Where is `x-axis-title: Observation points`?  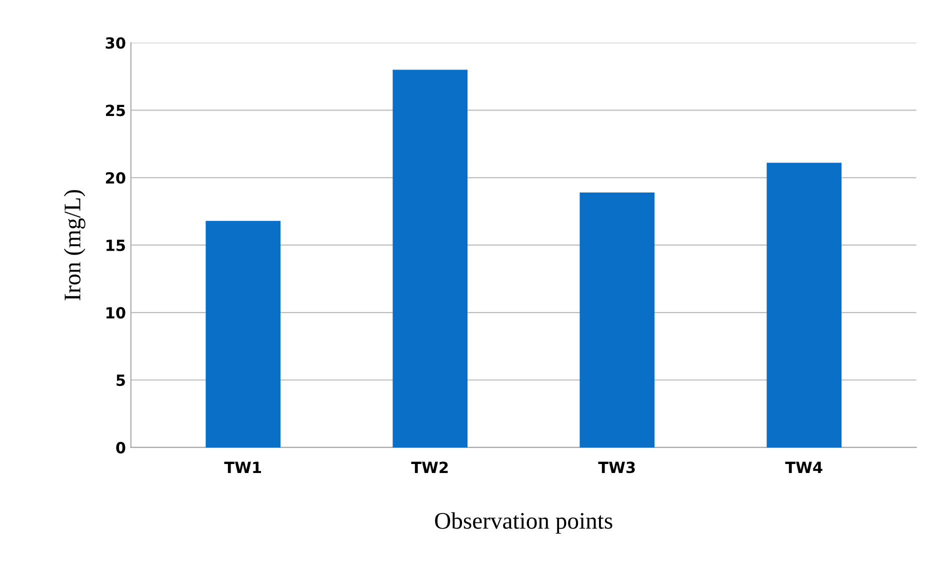
x-axis-title: Observation points is located at coordinates (523, 523).